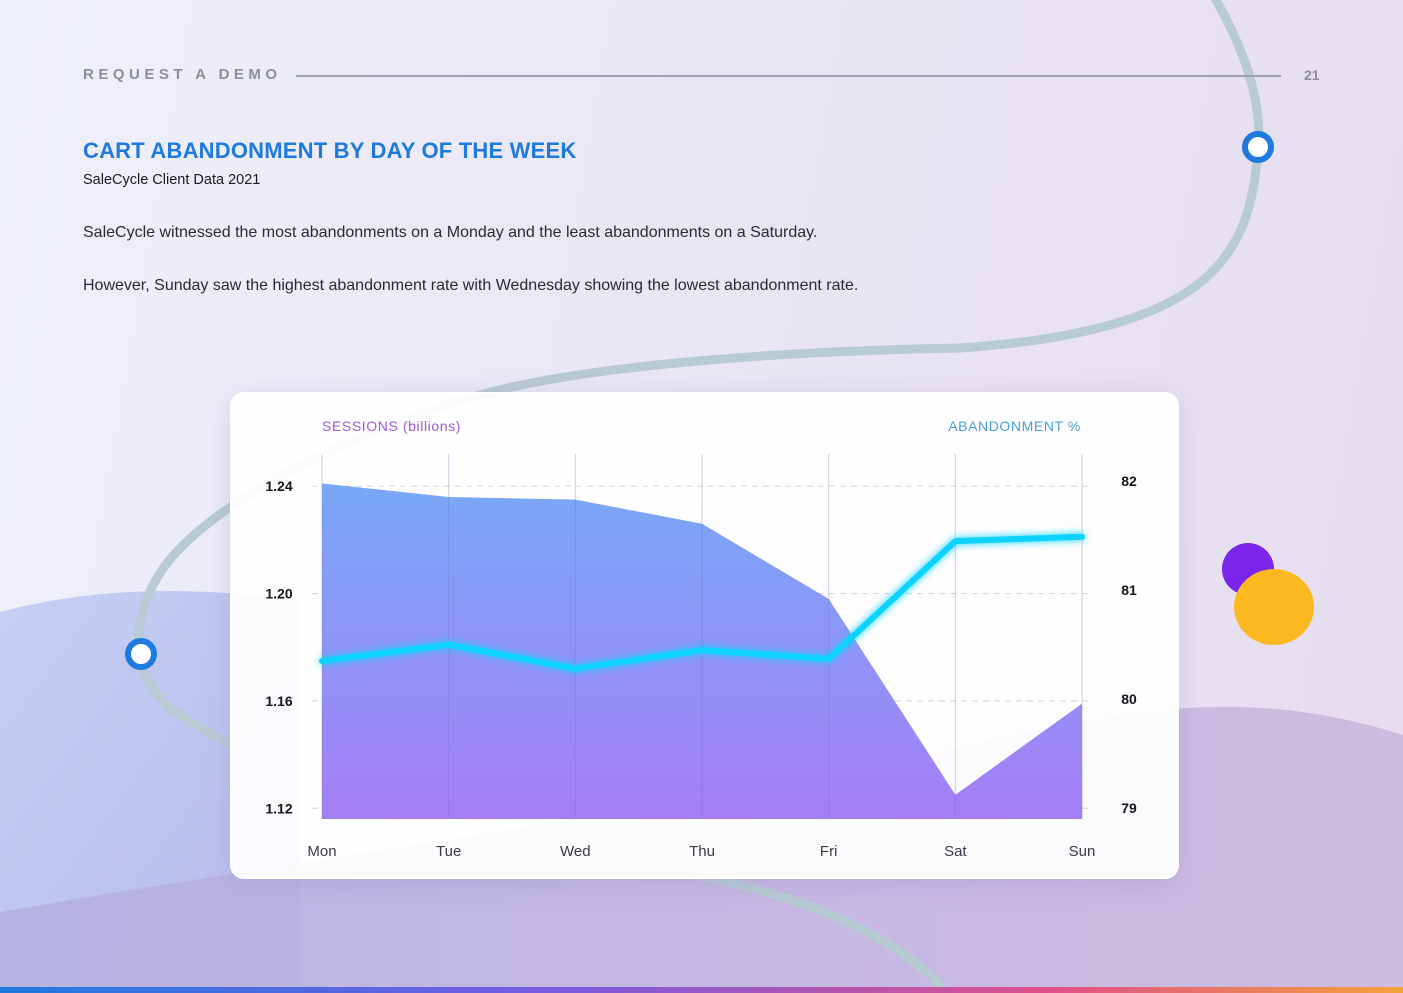  Describe the element at coordinates (141, 654) in the screenshot. I see `curve-node-left` at that location.